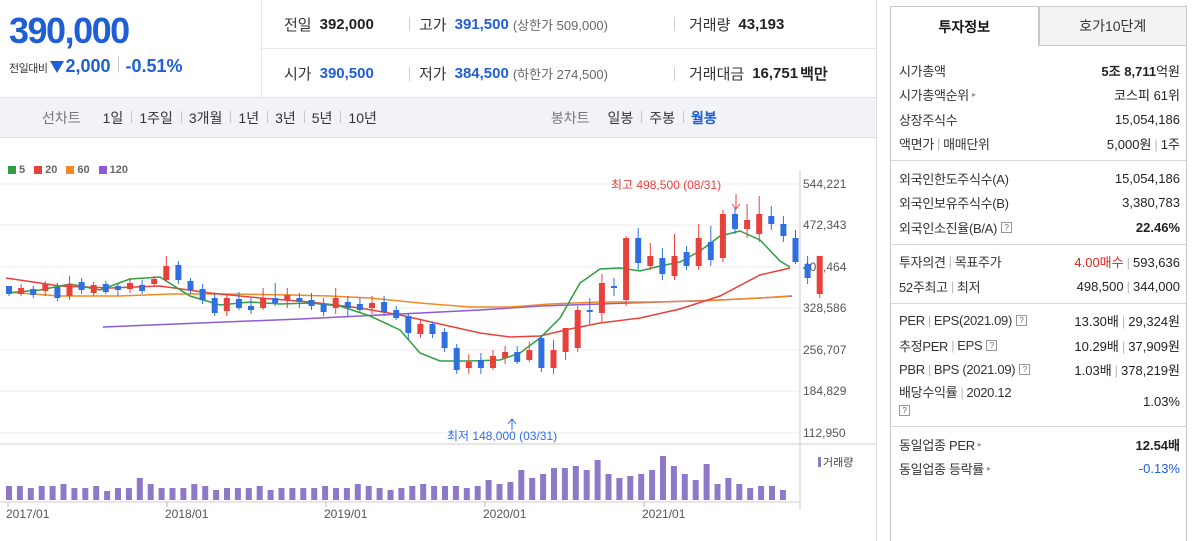 The image size is (1193, 541). What do you see at coordinates (1140, 71) in the screenshot?
I see `market-cap-billion: 8,711` at bounding box center [1140, 71].